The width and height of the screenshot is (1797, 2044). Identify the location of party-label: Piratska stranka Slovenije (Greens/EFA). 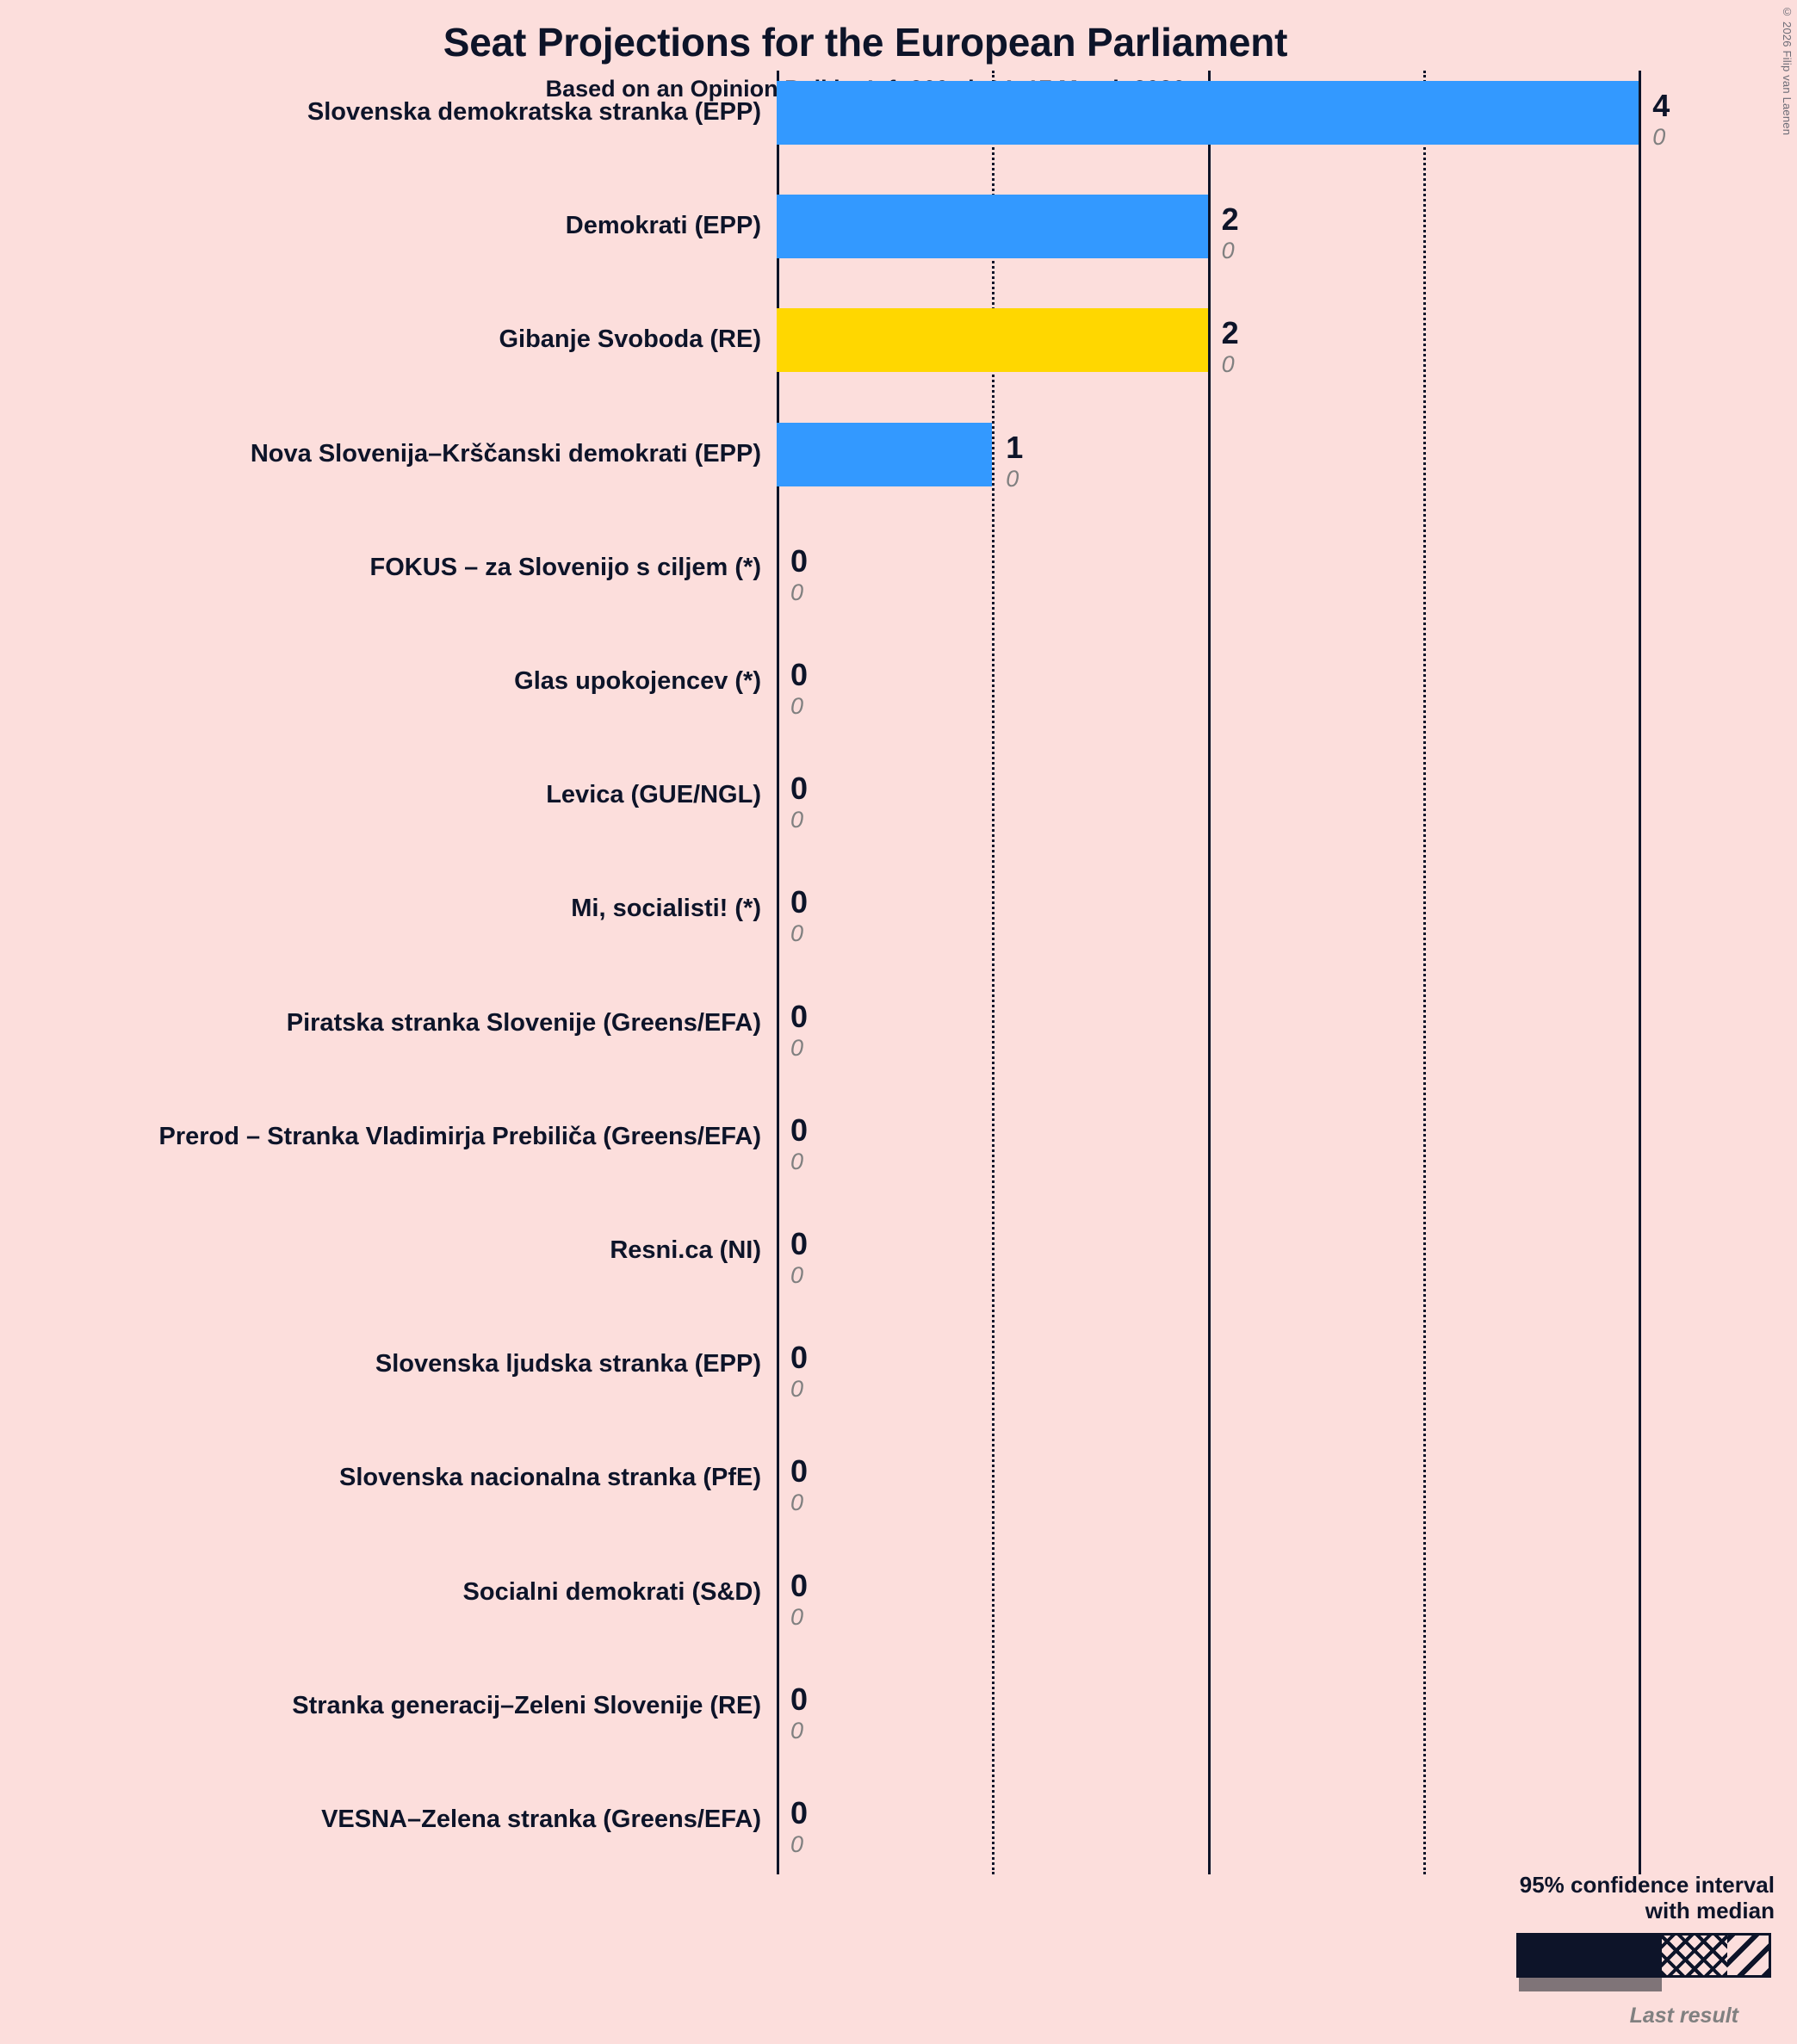
(523, 1023).